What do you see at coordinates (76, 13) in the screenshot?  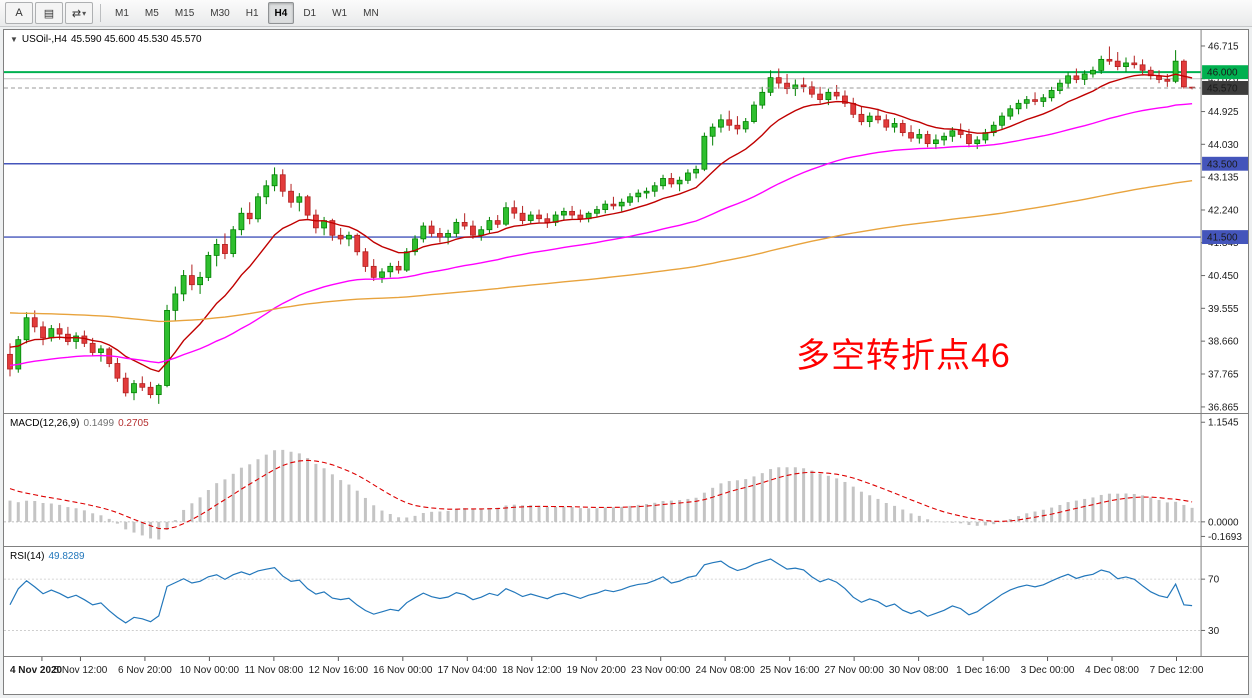 I see `cycle-icon: ⇄` at bounding box center [76, 13].